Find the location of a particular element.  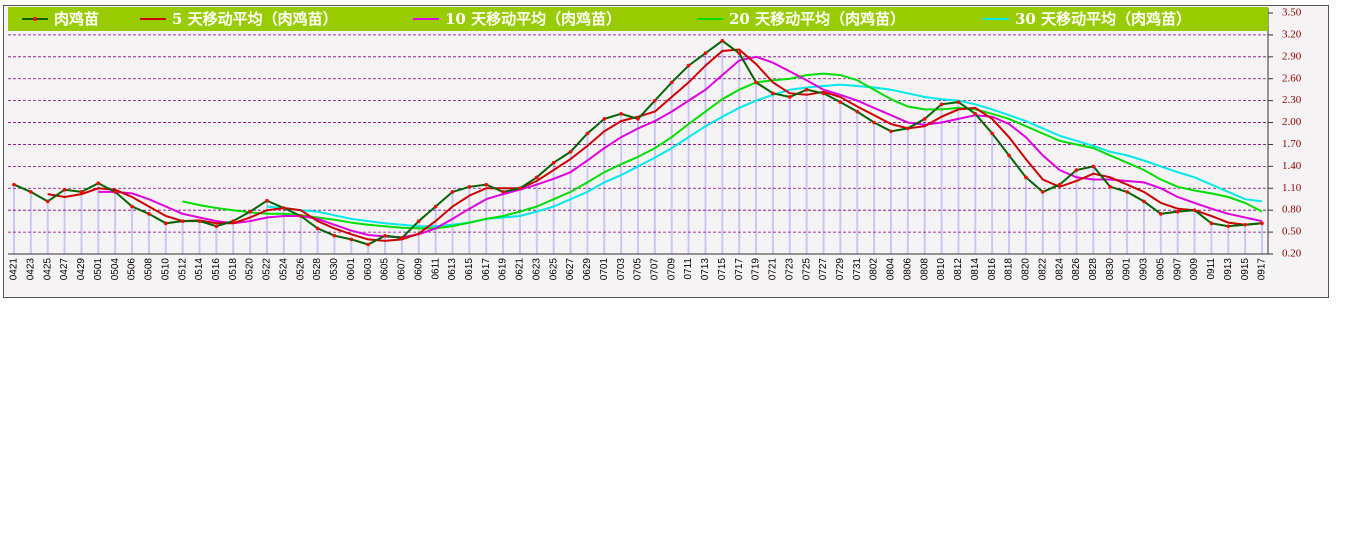

x-tick-label: 0514 is located at coordinates (199, 269).